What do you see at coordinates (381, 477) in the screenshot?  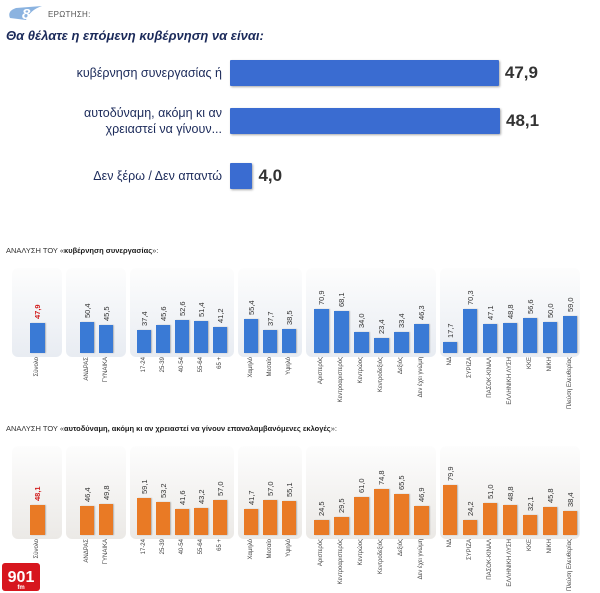 I see `chart-bar-value: 74,8` at bounding box center [381, 477].